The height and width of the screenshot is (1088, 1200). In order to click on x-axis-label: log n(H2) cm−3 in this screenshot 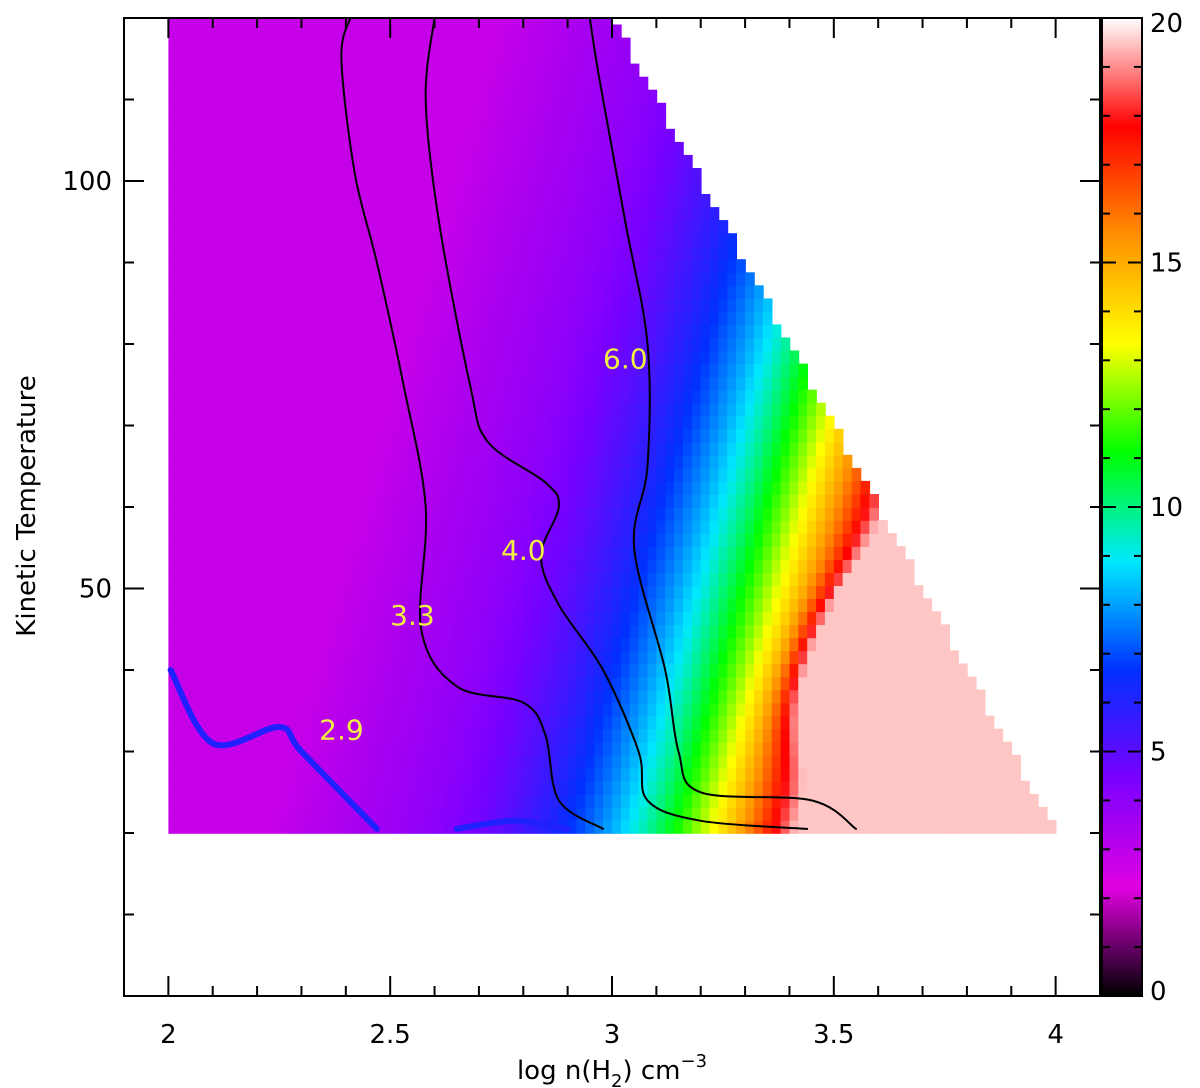, I will do `click(612, 1069)`.